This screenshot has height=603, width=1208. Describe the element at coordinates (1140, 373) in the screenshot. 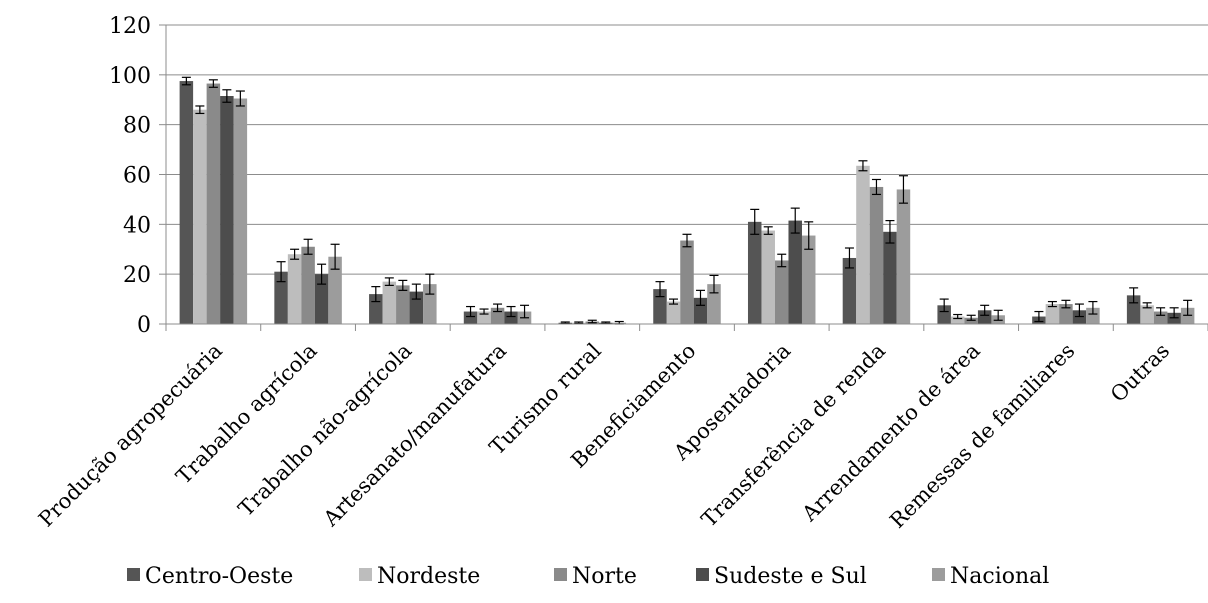

I see `category-label: Outras` at that location.